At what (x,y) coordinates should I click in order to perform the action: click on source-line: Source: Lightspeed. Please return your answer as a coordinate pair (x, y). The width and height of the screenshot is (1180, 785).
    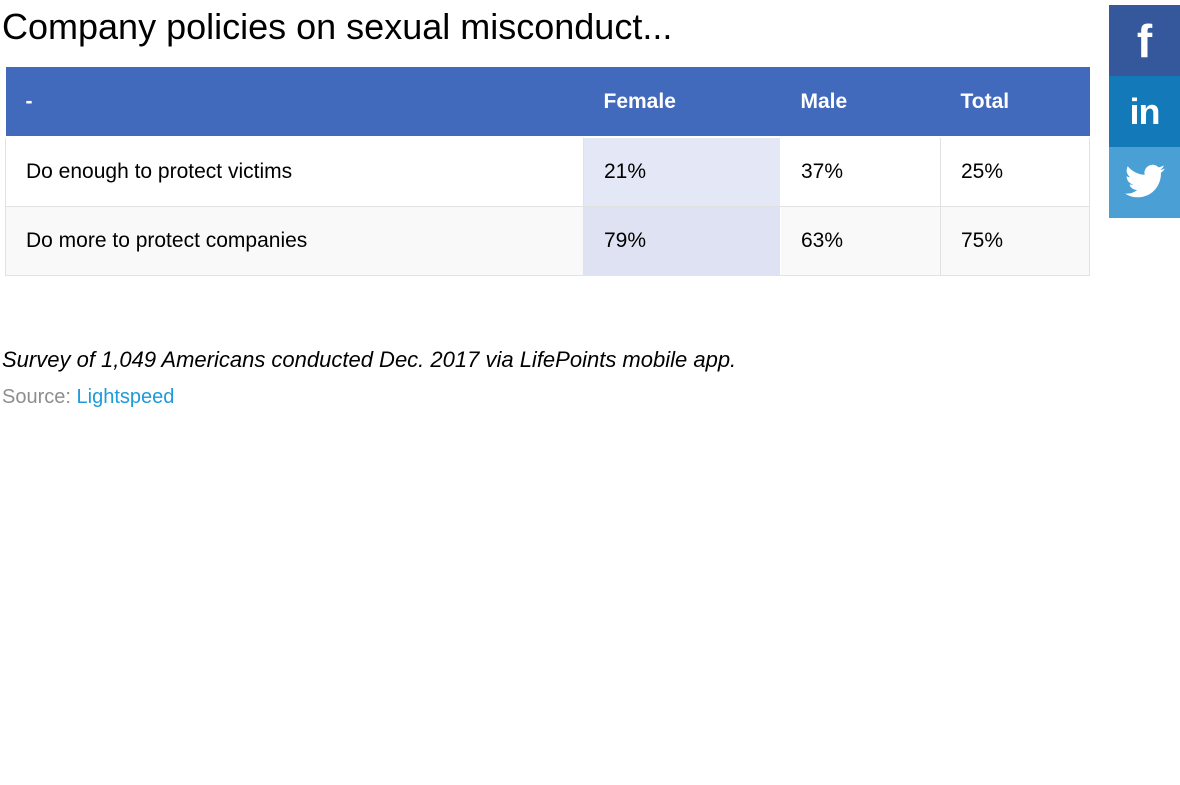
    Looking at the image, I should click on (591, 397).